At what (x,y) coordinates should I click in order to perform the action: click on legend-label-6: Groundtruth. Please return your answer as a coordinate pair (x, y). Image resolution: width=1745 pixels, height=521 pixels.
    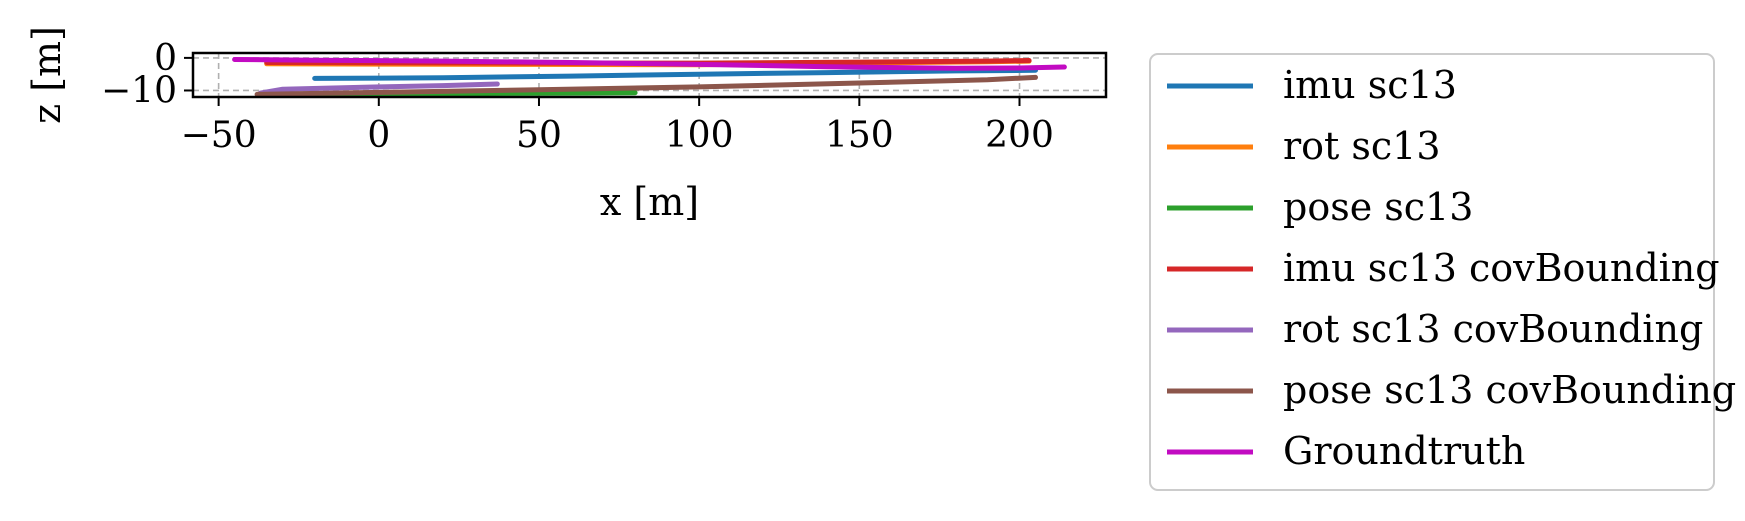
    Looking at the image, I should click on (1404, 451).